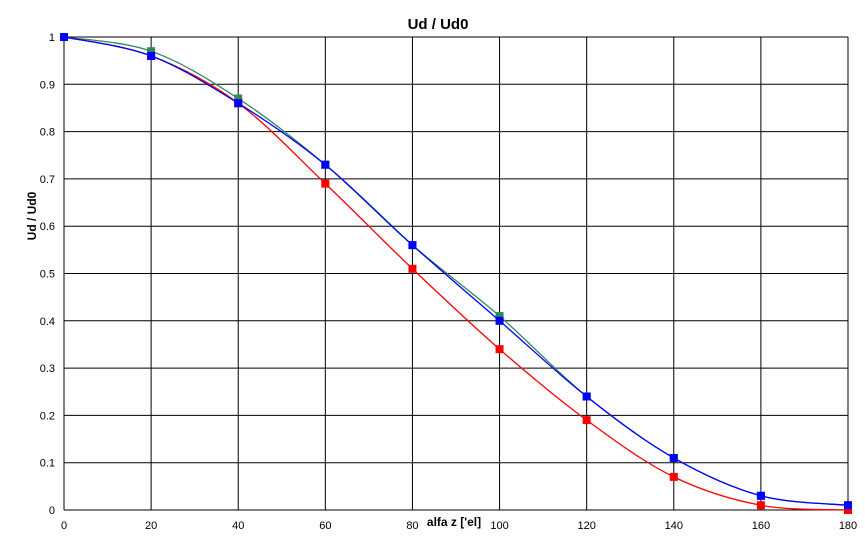  I want to click on y-tick-label: 0.1, so click(47, 464).